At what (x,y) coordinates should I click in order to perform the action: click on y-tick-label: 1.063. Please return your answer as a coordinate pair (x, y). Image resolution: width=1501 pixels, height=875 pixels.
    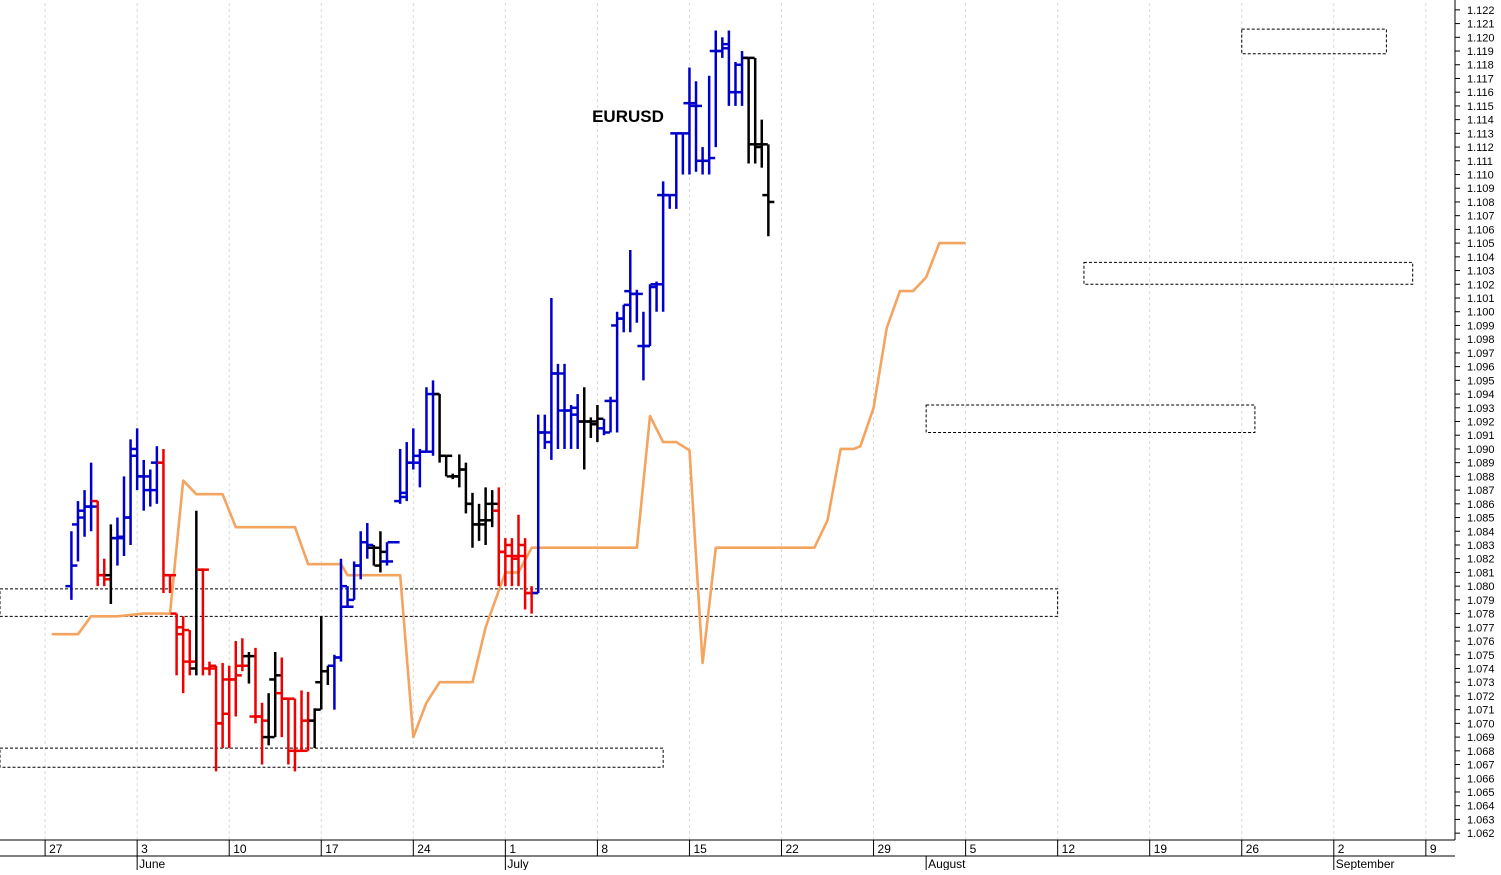
    Looking at the image, I should click on (1481, 820).